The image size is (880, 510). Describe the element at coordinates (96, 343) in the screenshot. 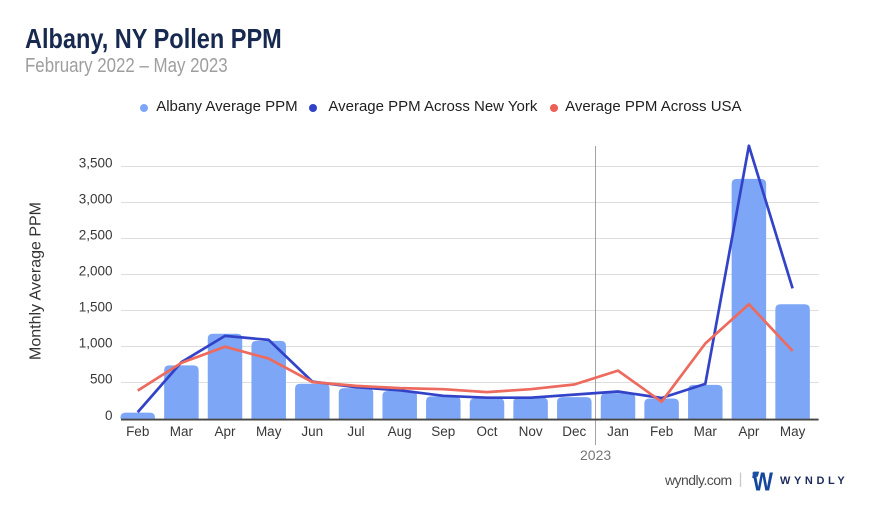

I see `svg-text: 1,000` at that location.